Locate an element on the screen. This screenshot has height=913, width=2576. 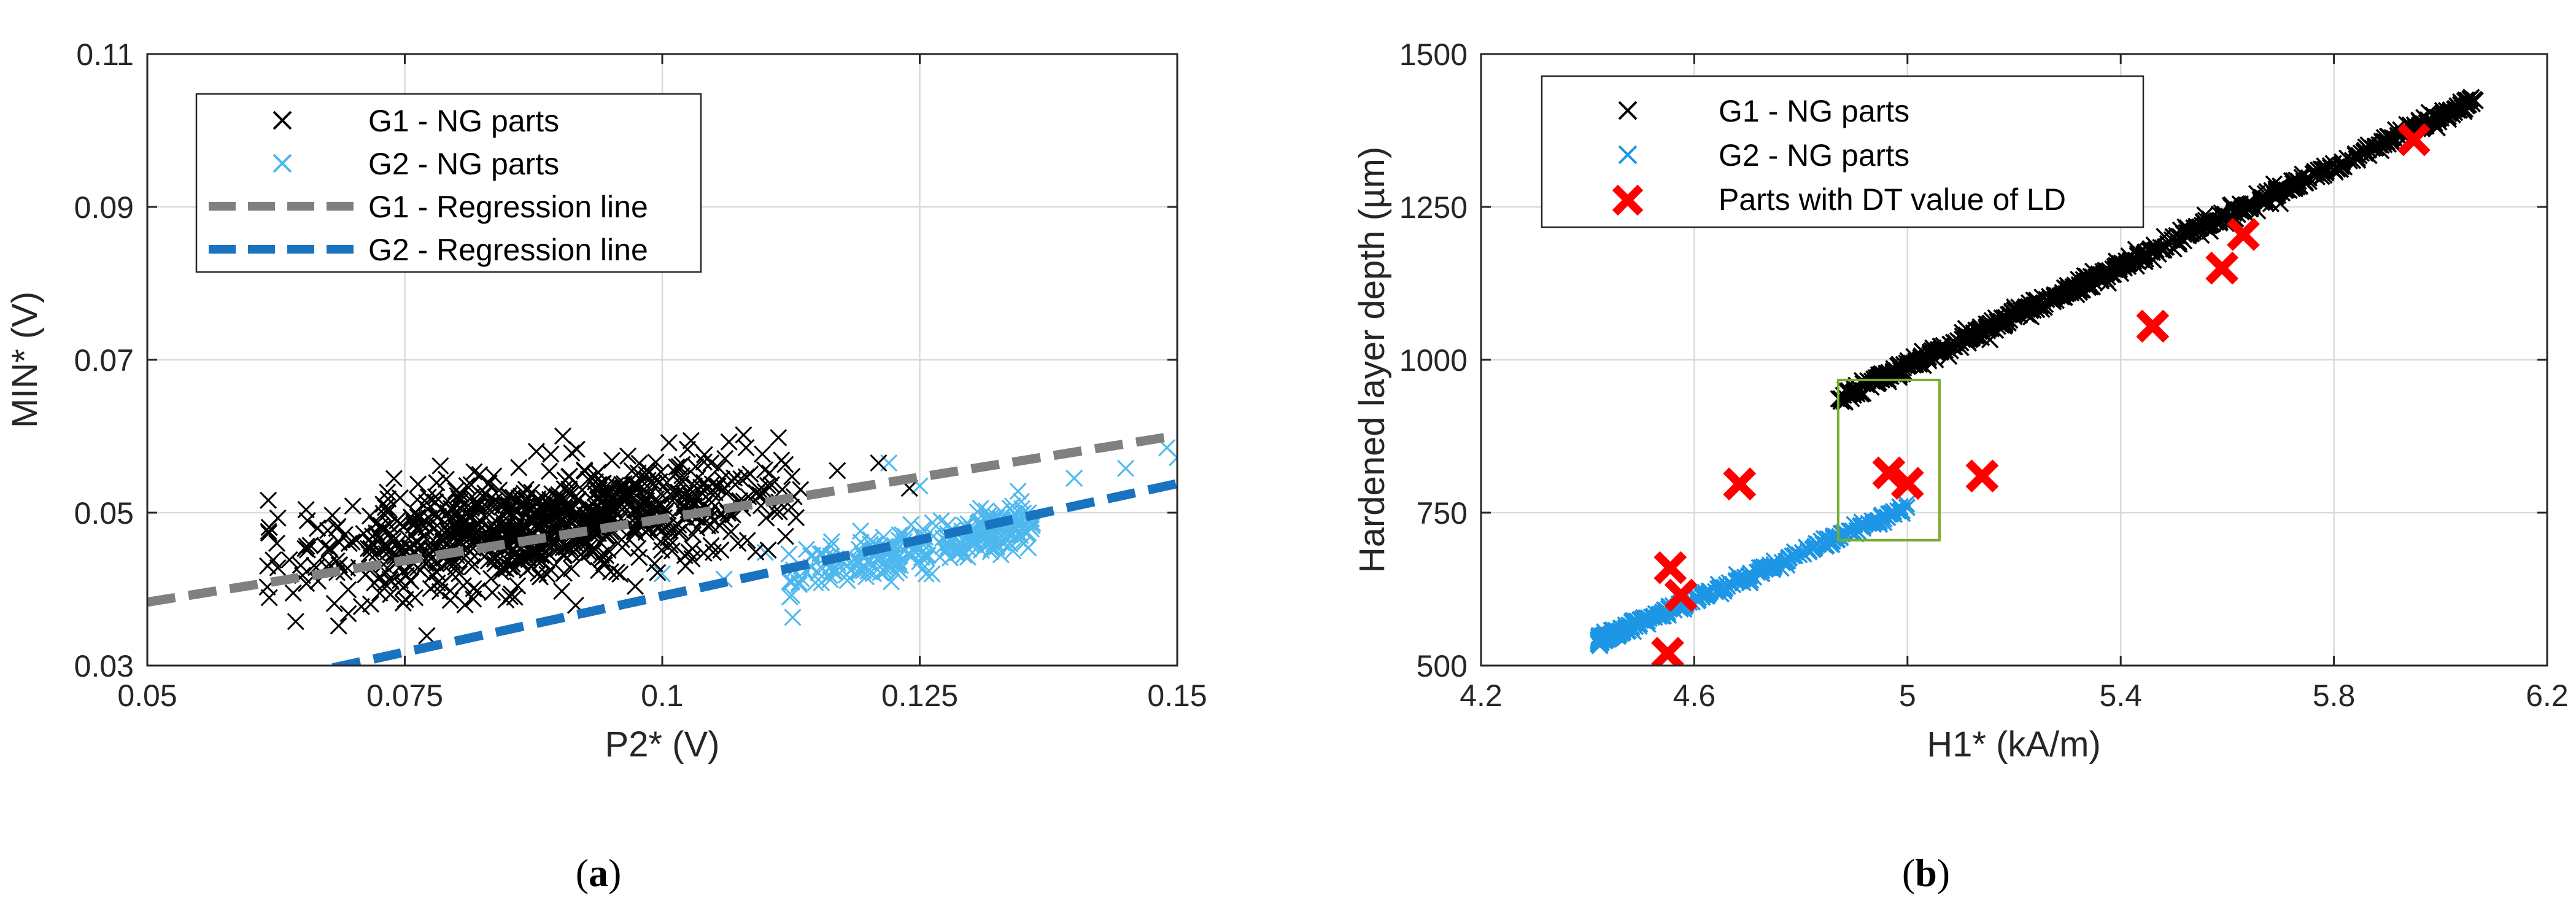
x-tick-label: 5 is located at coordinates (1907, 695).